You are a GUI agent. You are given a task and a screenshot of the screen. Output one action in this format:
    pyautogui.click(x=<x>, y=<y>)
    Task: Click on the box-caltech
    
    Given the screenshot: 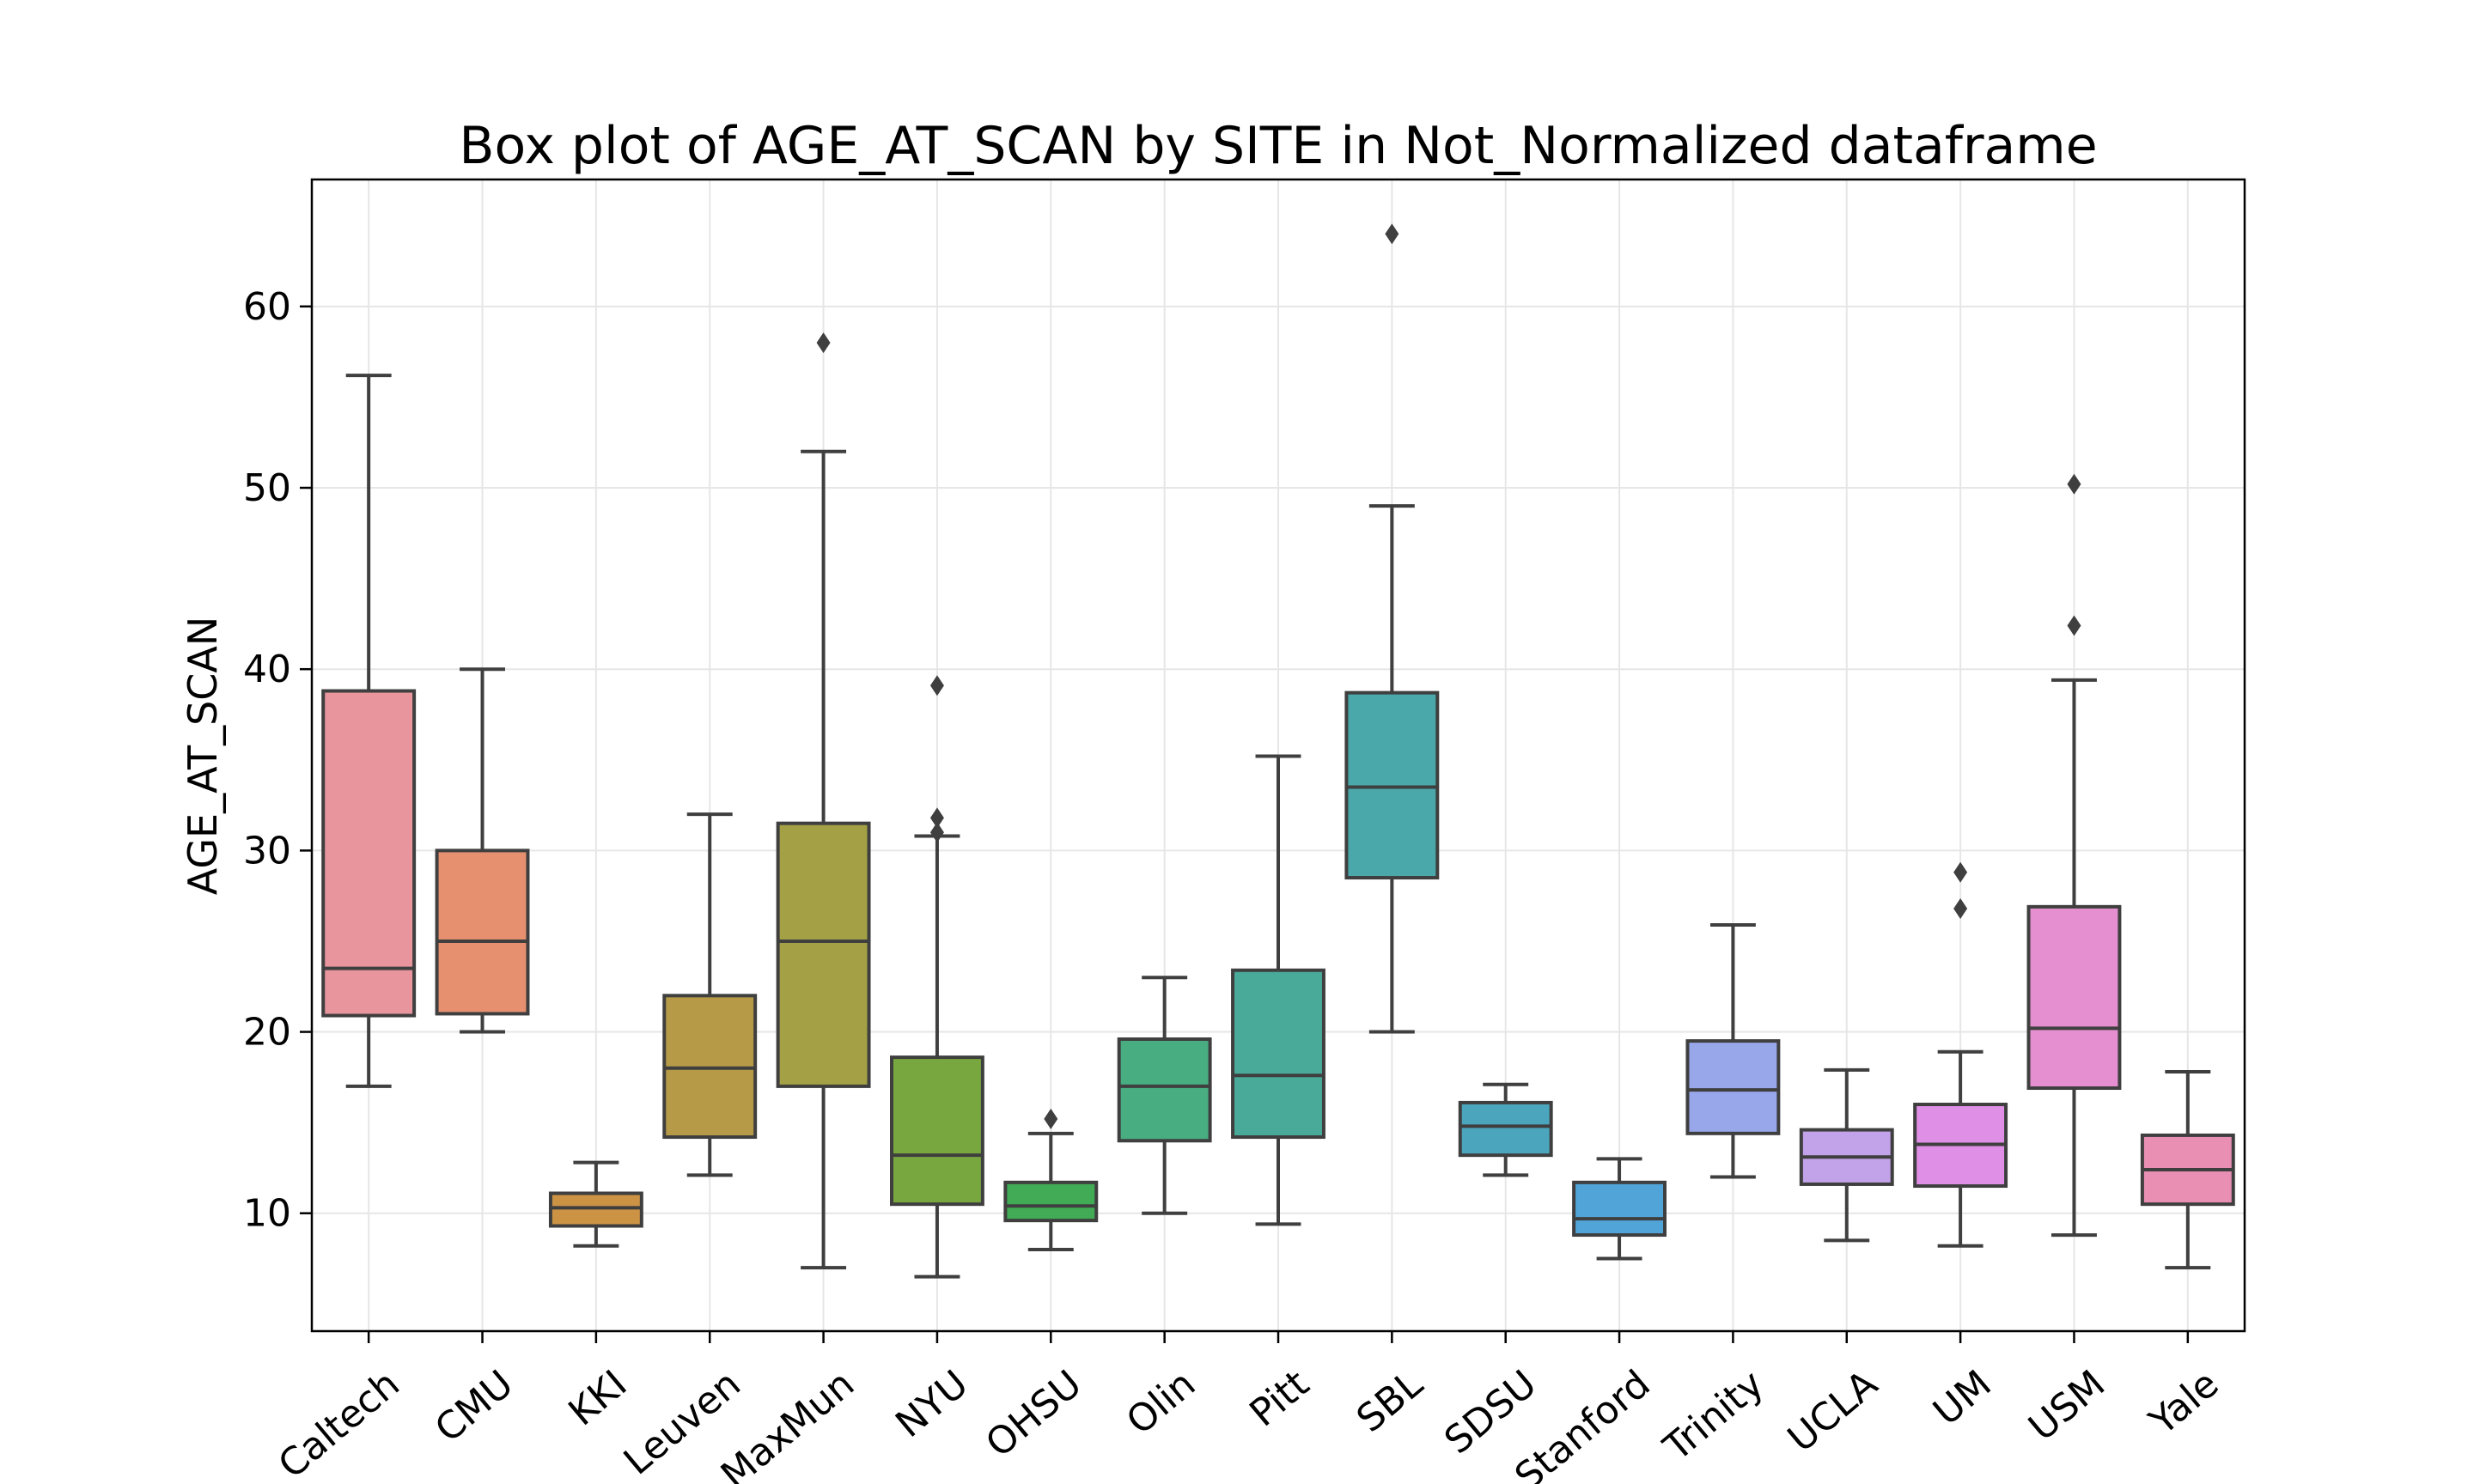 What is the action you would take?
    pyautogui.click(x=369, y=731)
    